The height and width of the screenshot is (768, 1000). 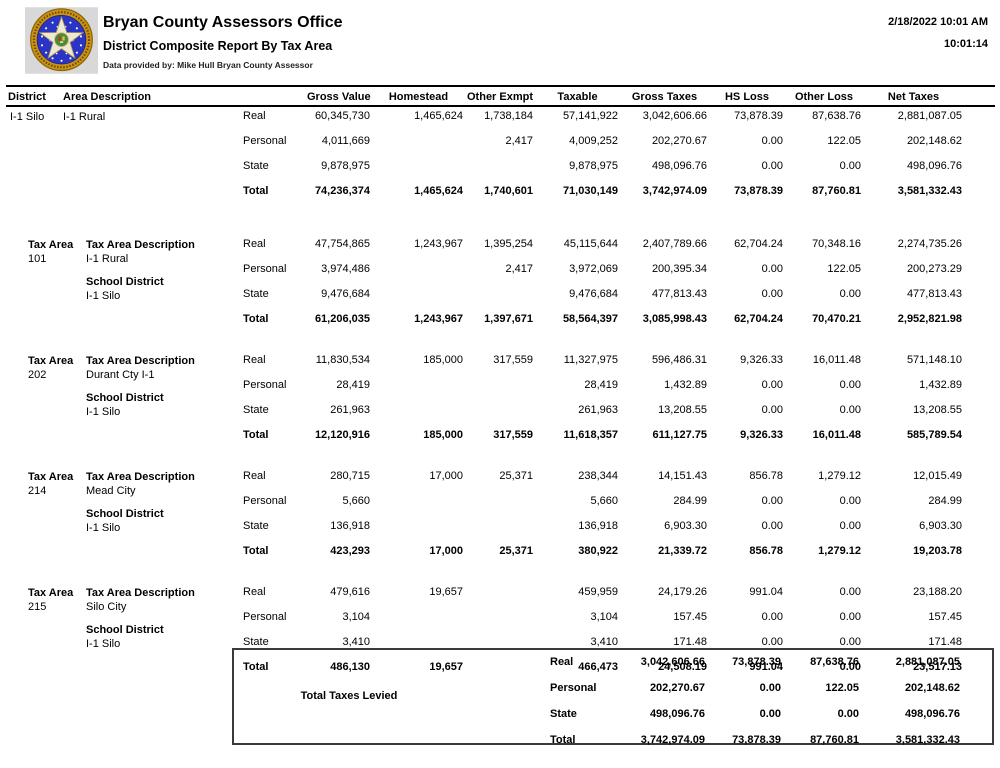 What do you see at coordinates (508, 191) in the screenshot?
I see `cell-other-exmpt: 1,740,601` at bounding box center [508, 191].